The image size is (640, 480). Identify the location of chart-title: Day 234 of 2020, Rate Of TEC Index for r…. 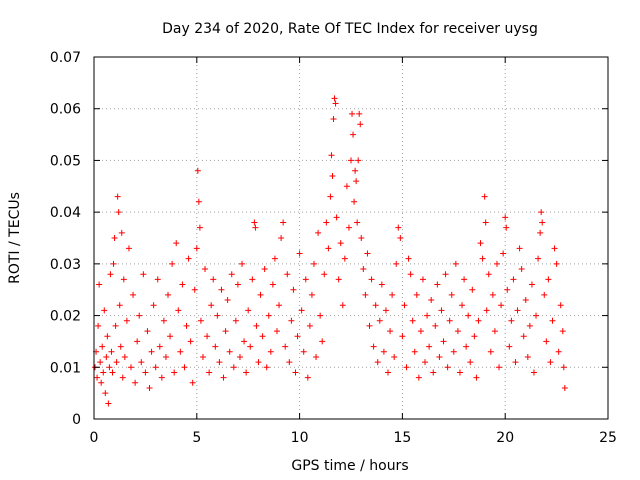
(350, 29).